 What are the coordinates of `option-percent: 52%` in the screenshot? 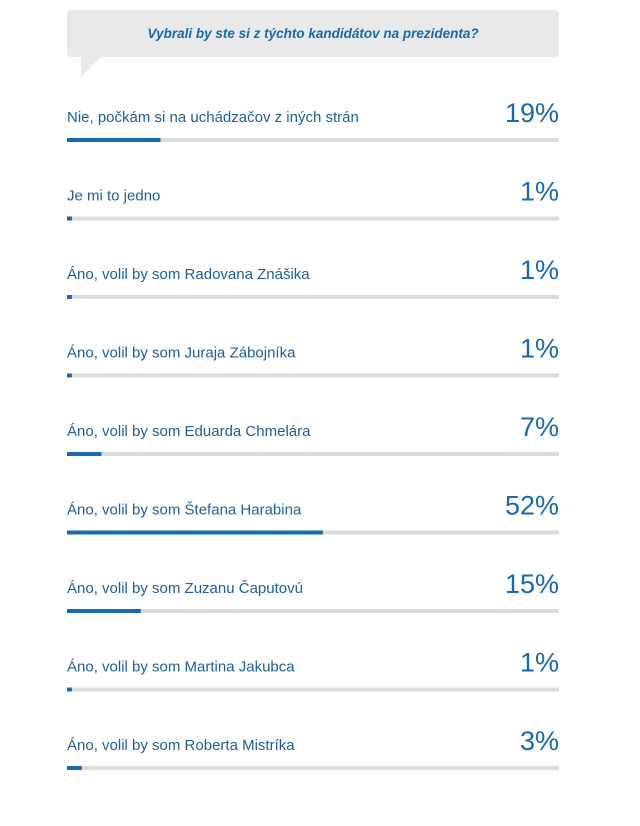 It's located at (532, 506).